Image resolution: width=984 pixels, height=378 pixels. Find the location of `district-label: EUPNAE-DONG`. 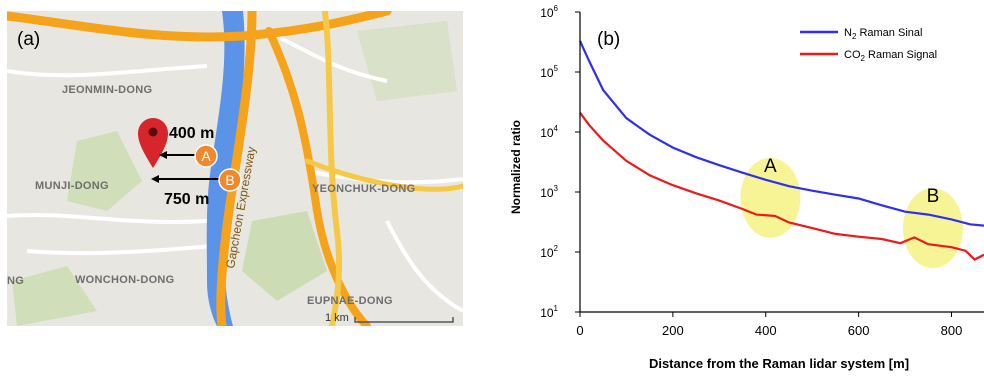

district-label: EUPNAE-DONG is located at coordinates (350, 301).